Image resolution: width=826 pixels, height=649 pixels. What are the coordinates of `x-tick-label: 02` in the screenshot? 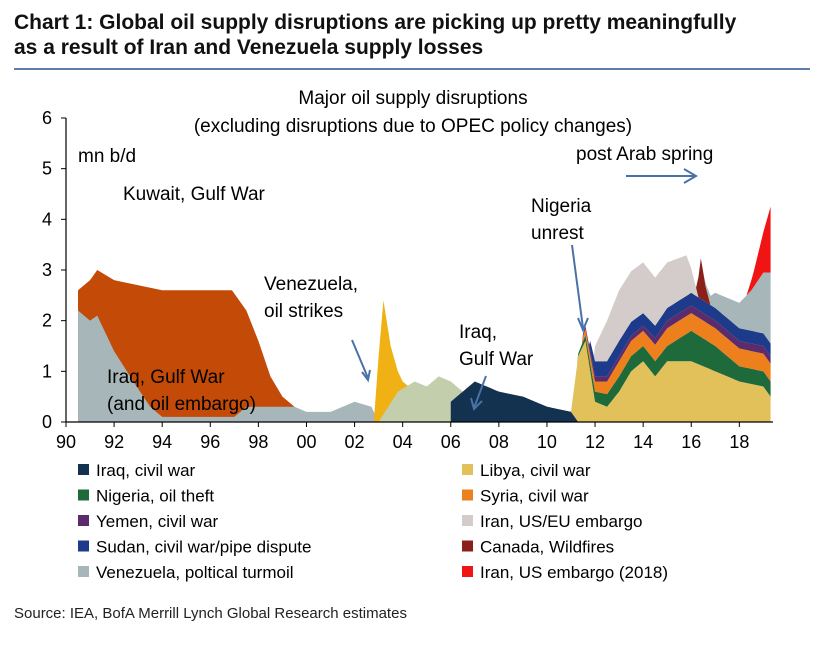 It's located at (355, 442).